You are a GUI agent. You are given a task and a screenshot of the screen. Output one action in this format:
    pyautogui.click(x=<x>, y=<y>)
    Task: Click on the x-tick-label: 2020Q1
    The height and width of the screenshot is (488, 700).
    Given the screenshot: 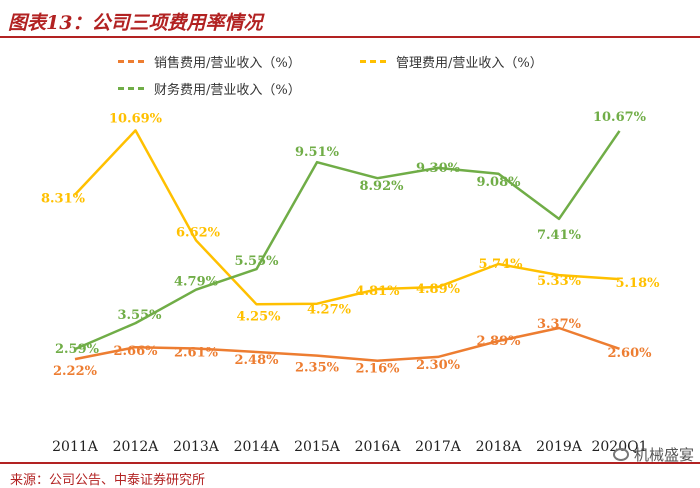 What is the action you would take?
    pyautogui.click(x=619, y=447)
    